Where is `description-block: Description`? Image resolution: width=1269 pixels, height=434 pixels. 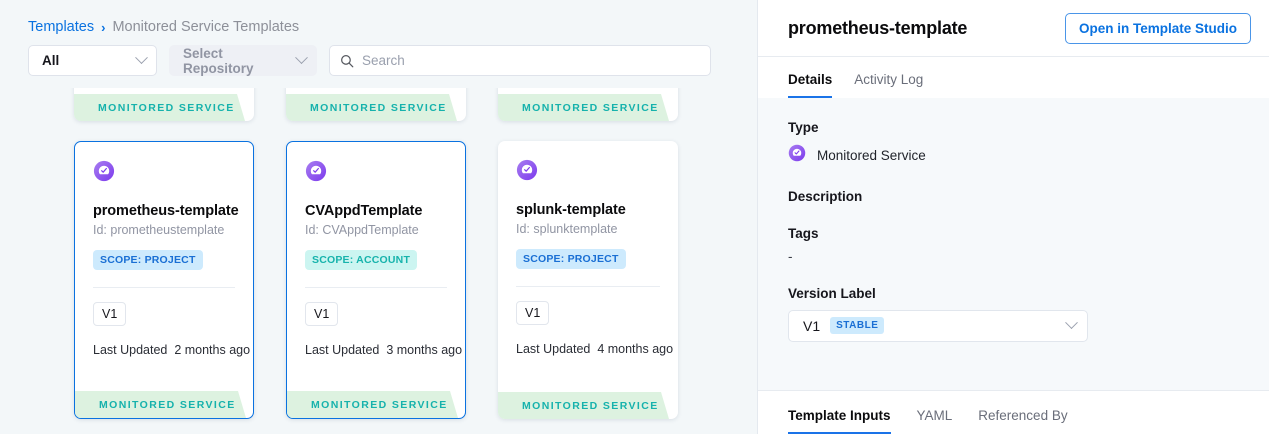 description-block: Description is located at coordinates (1013, 196).